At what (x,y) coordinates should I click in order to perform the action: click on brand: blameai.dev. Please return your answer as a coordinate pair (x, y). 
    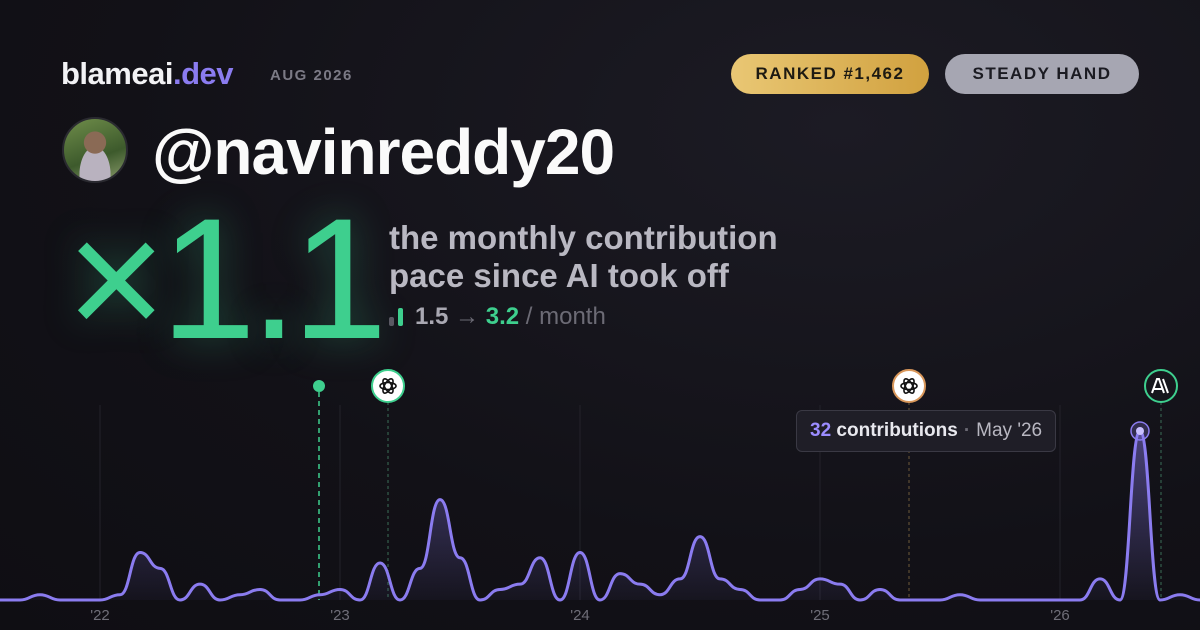
    Looking at the image, I should click on (147, 74).